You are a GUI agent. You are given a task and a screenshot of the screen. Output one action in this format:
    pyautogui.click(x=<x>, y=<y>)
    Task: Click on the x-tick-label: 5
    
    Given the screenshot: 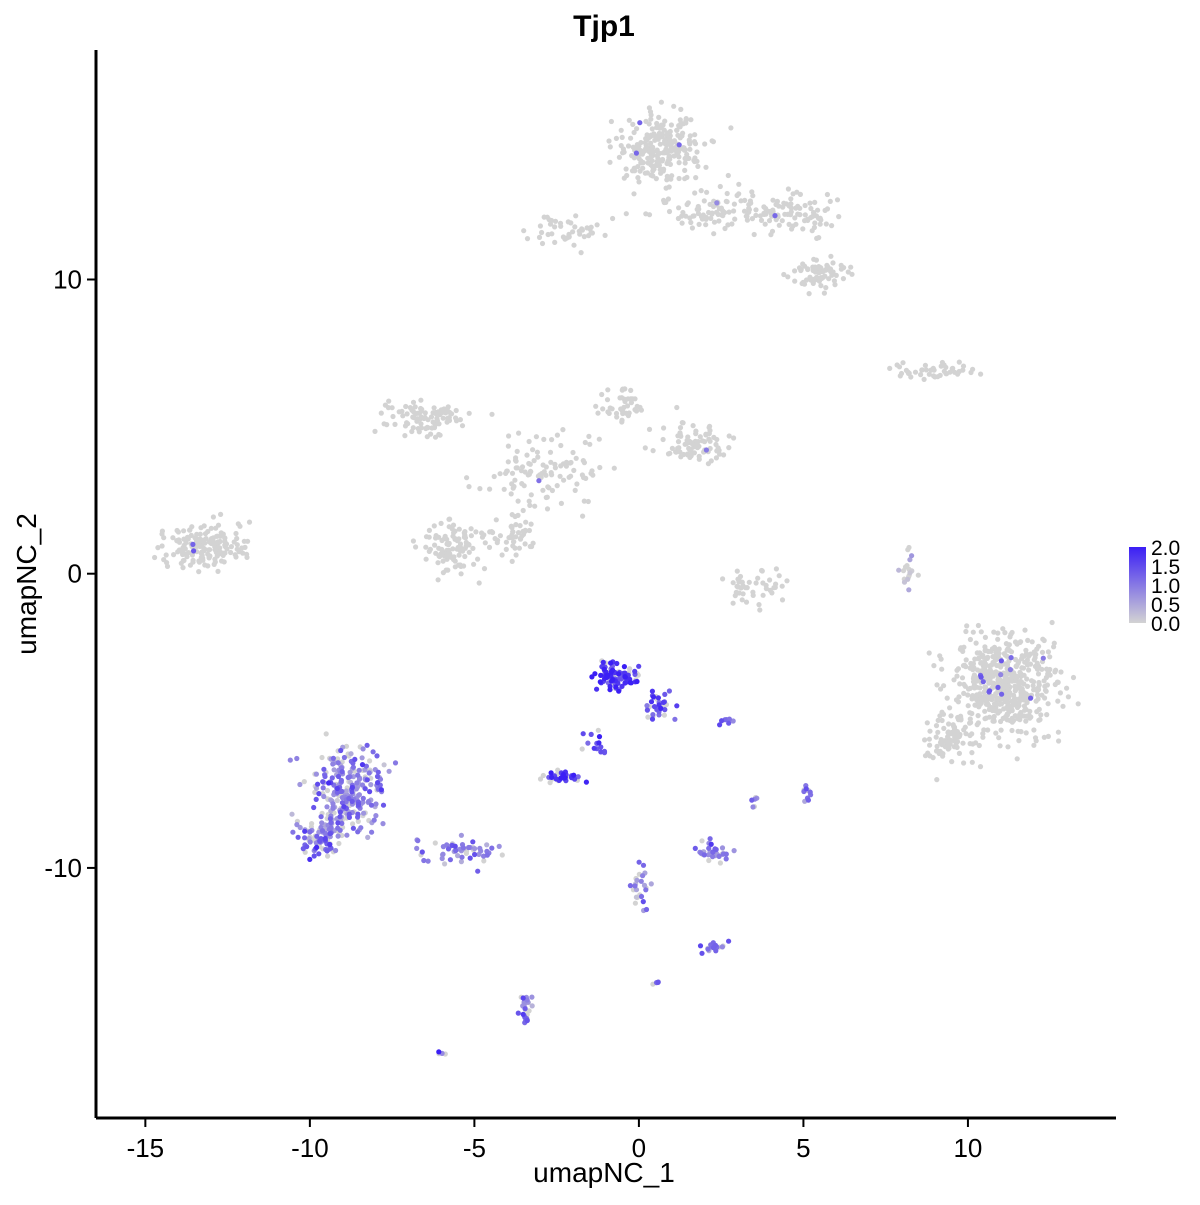 What is the action you would take?
    pyautogui.click(x=803, y=1148)
    